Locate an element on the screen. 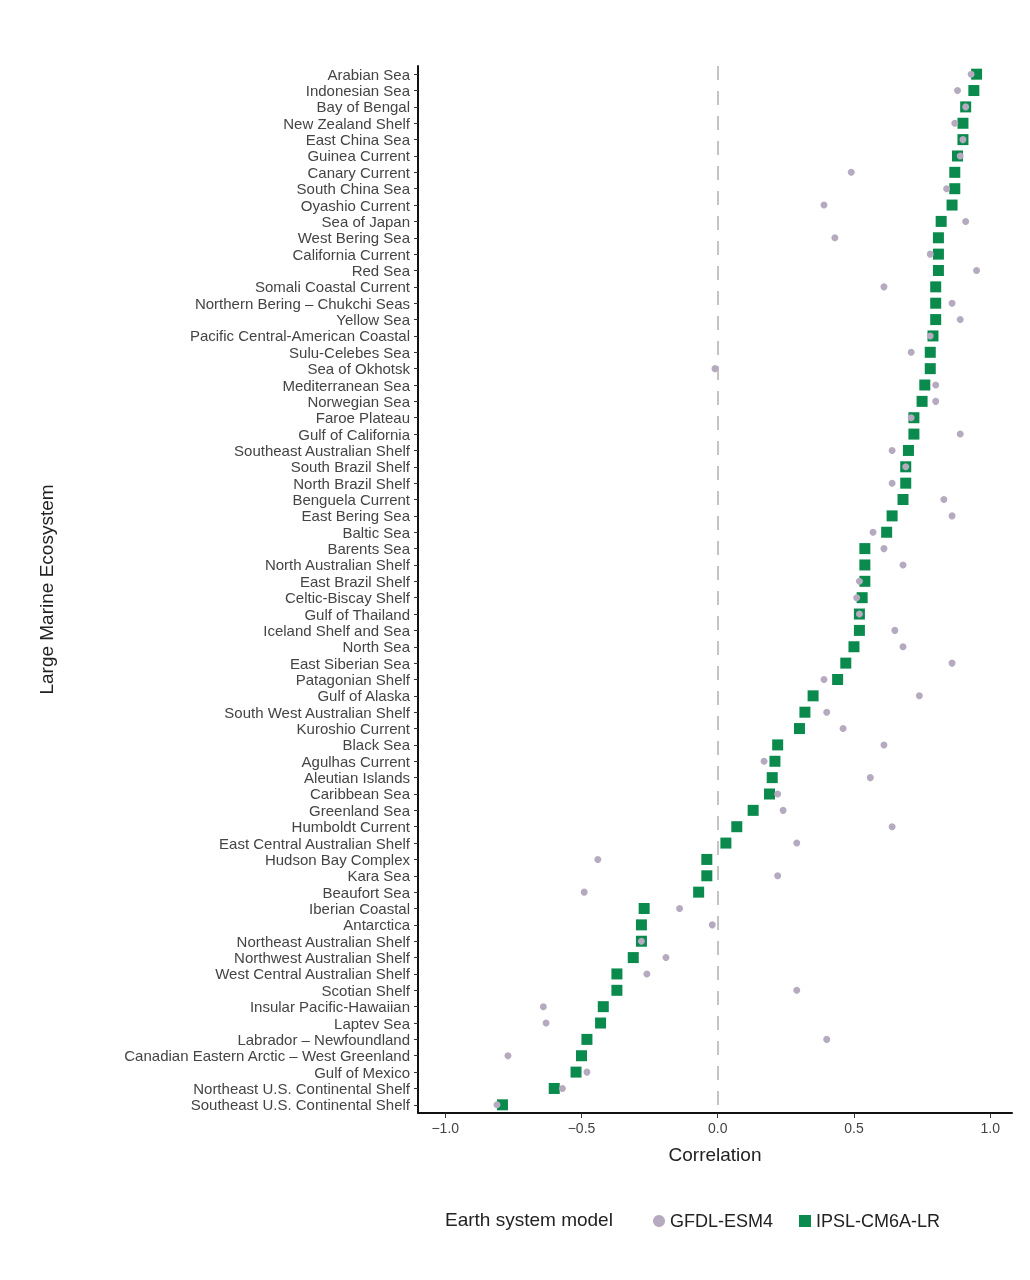 The height and width of the screenshot is (1280, 1030). y-tick-label: Gulf of California is located at coordinates (354, 434).